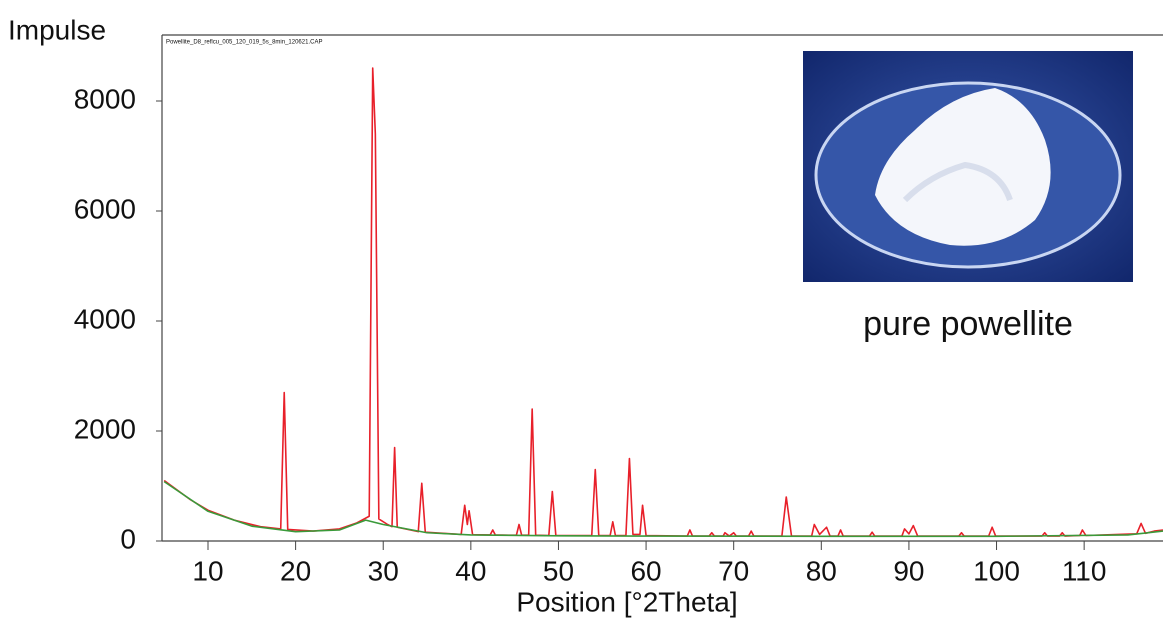  I want to click on x-tick-label: 90, so click(908, 570).